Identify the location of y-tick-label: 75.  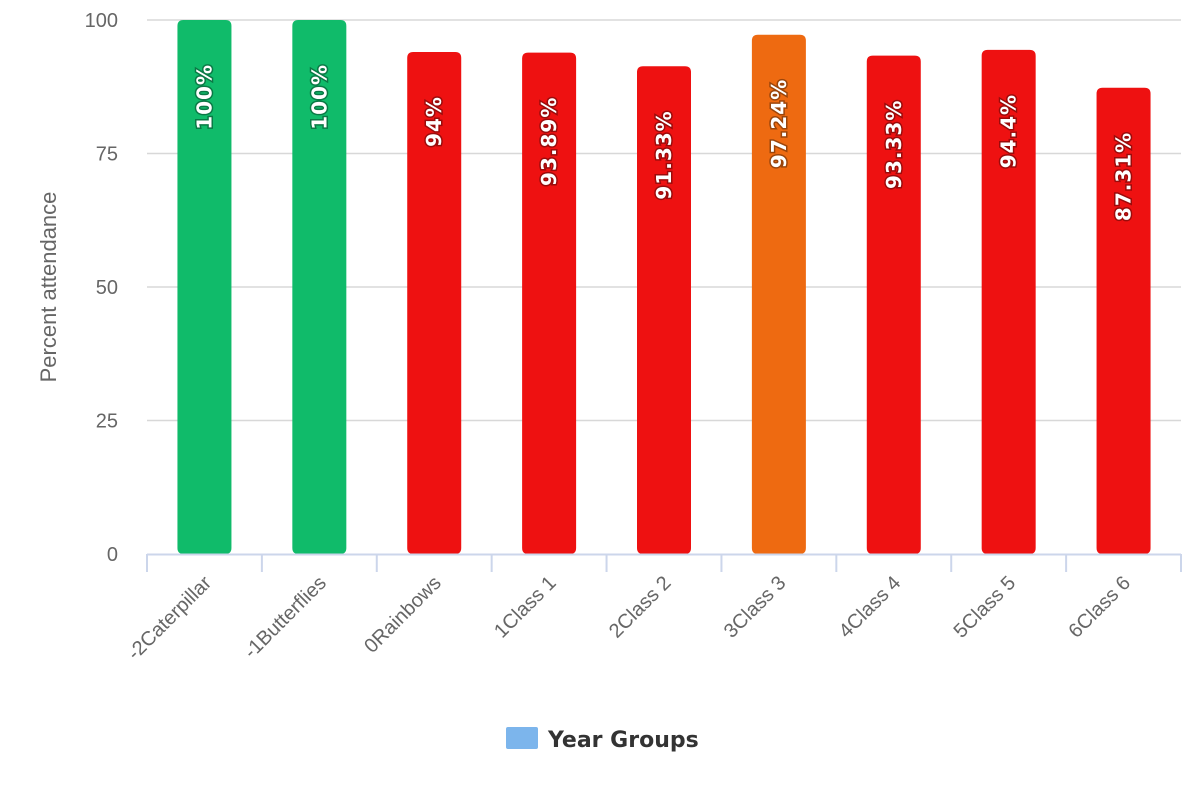
(107, 155).